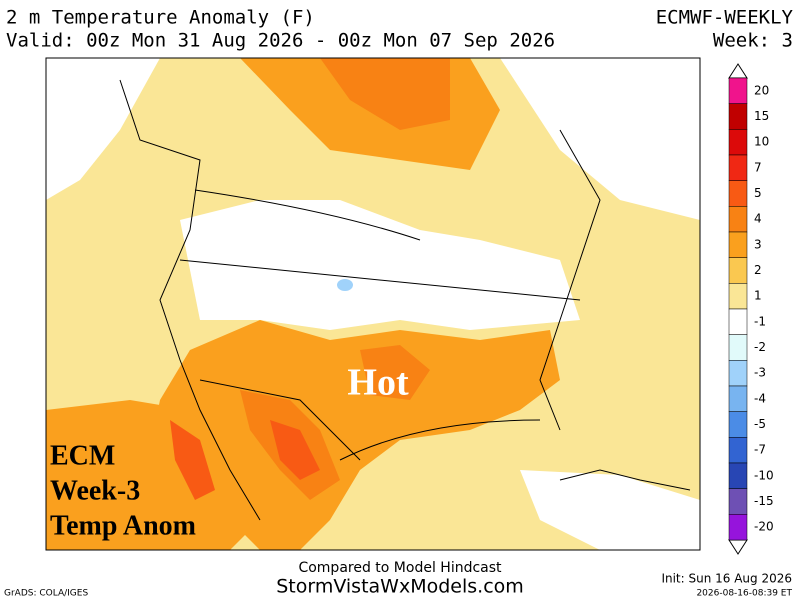 Image resolution: width=800 pixels, height=604 pixels. I want to click on colorbar-label: 4, so click(758, 219).